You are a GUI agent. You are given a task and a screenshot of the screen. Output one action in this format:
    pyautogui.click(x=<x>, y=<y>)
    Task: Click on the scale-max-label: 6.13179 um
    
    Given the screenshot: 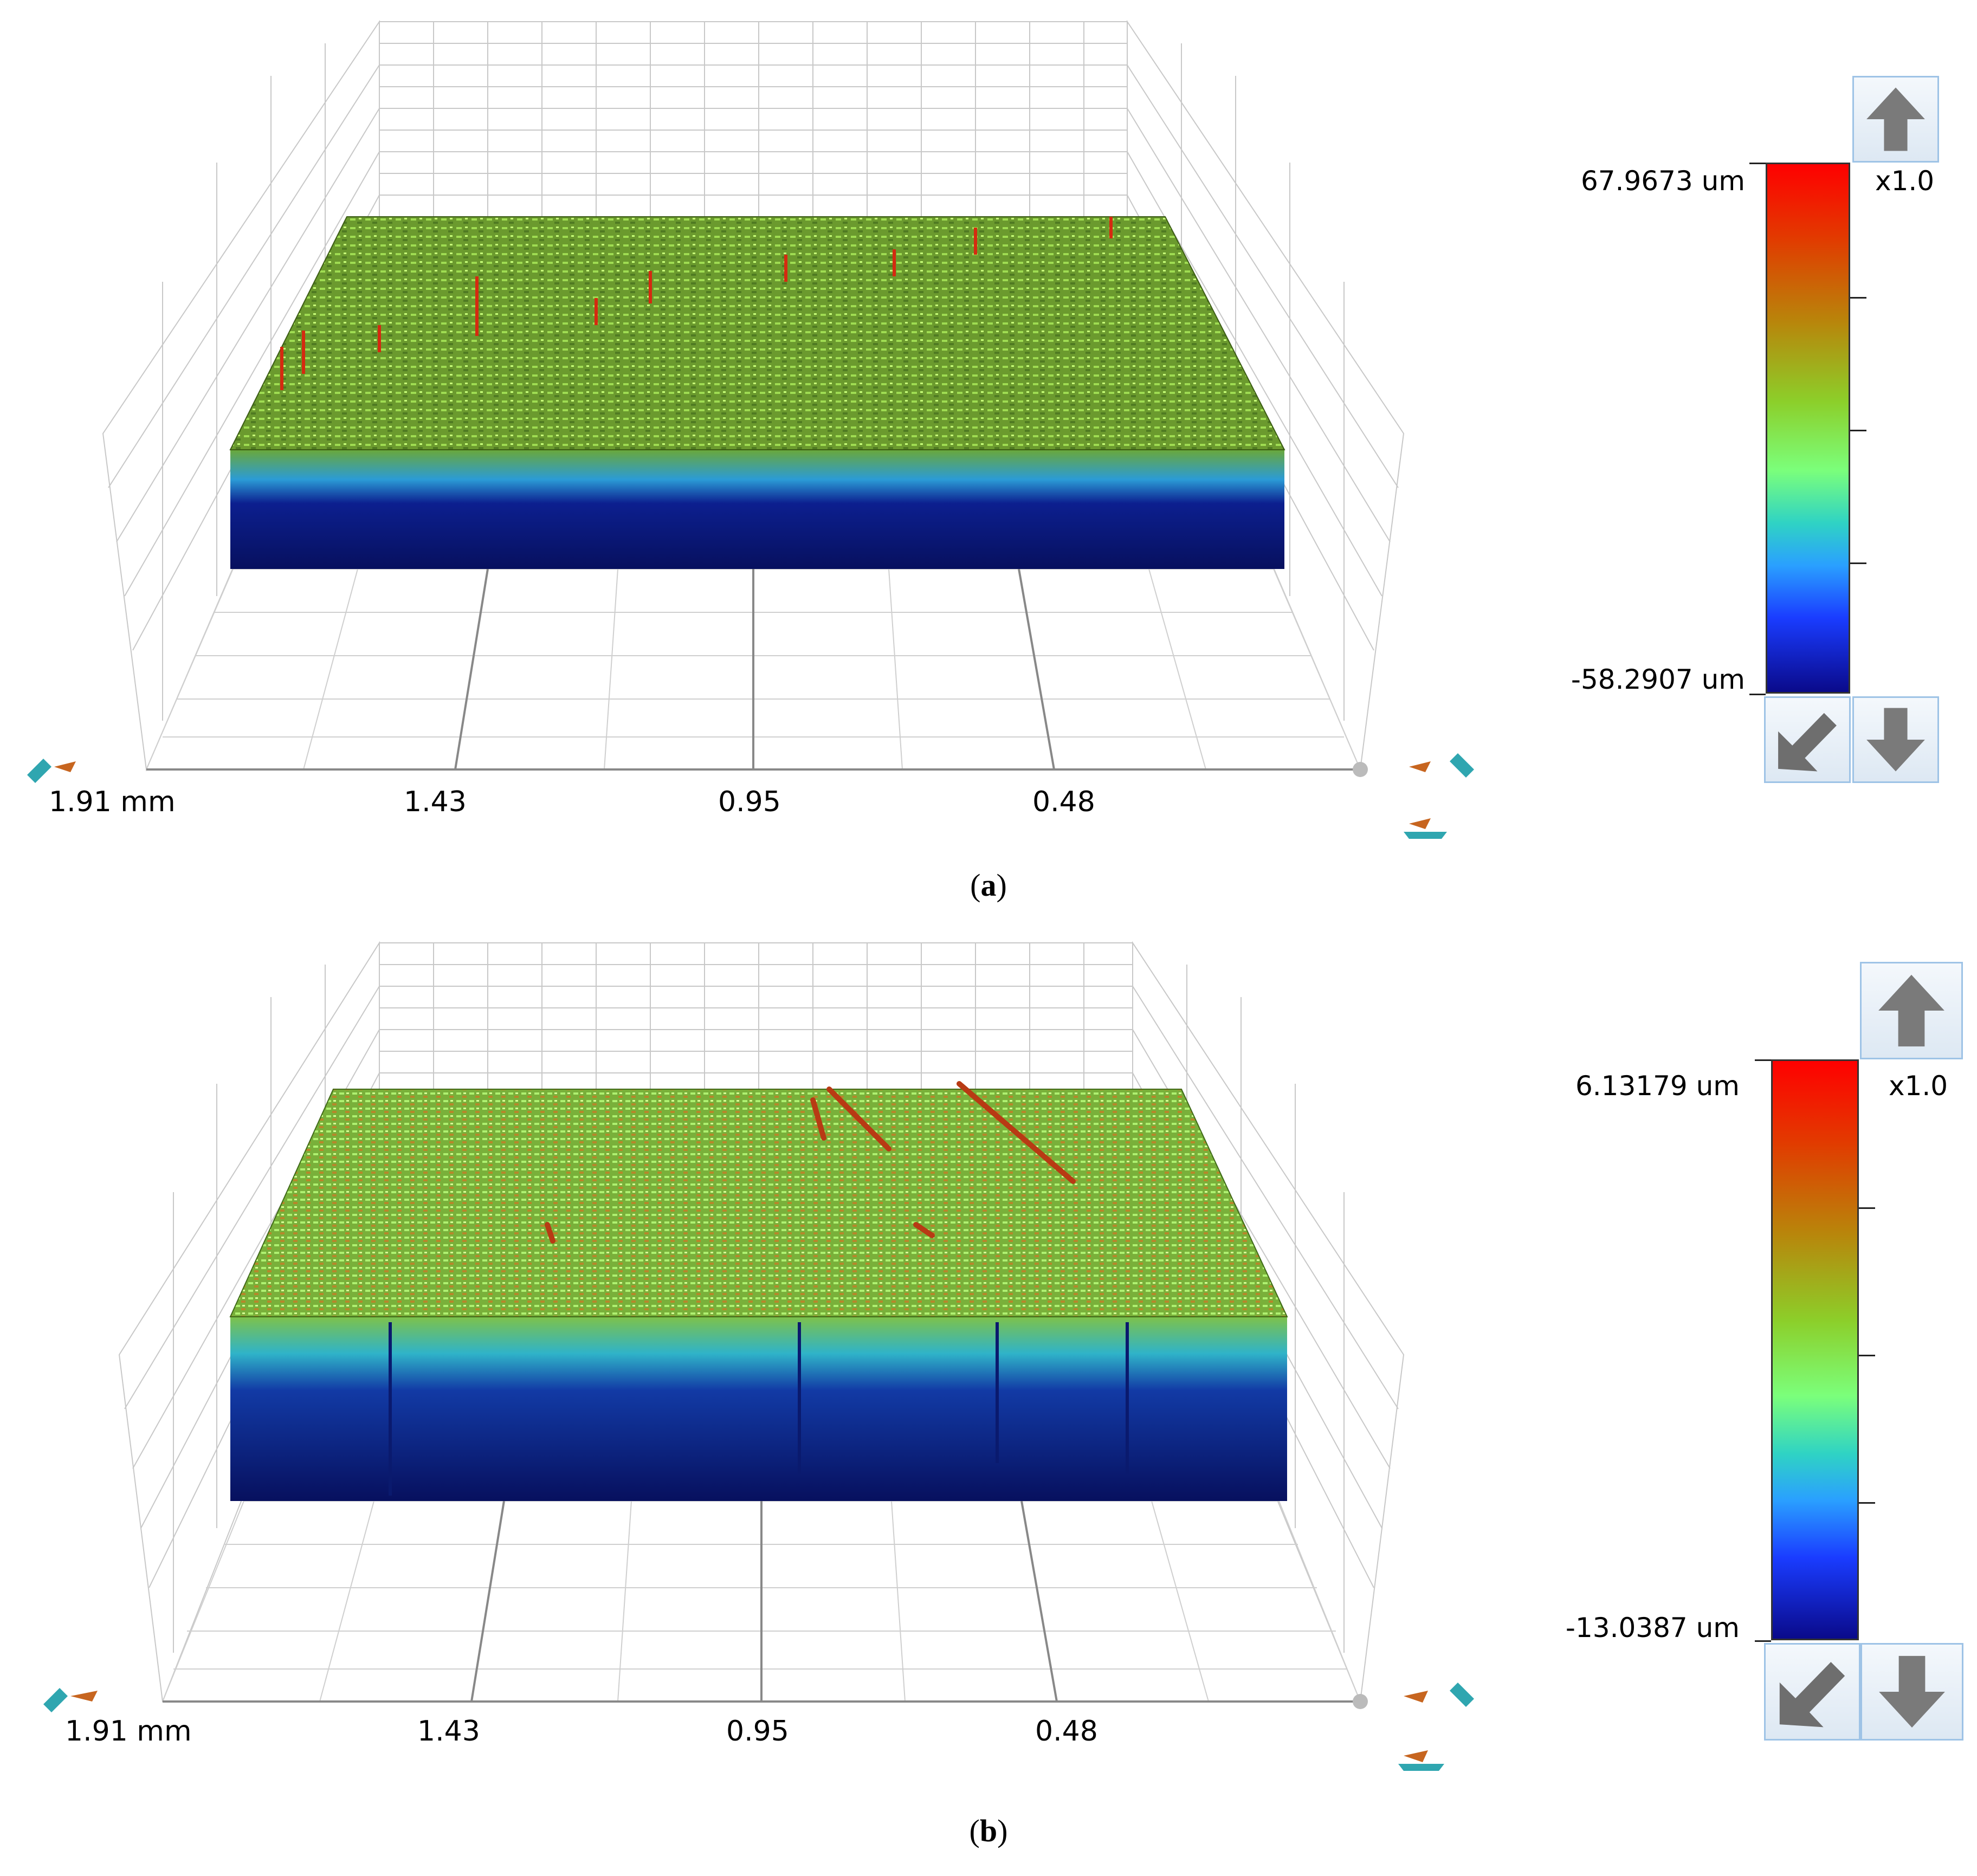 What is the action you would take?
    pyautogui.click(x=1657, y=1086)
    